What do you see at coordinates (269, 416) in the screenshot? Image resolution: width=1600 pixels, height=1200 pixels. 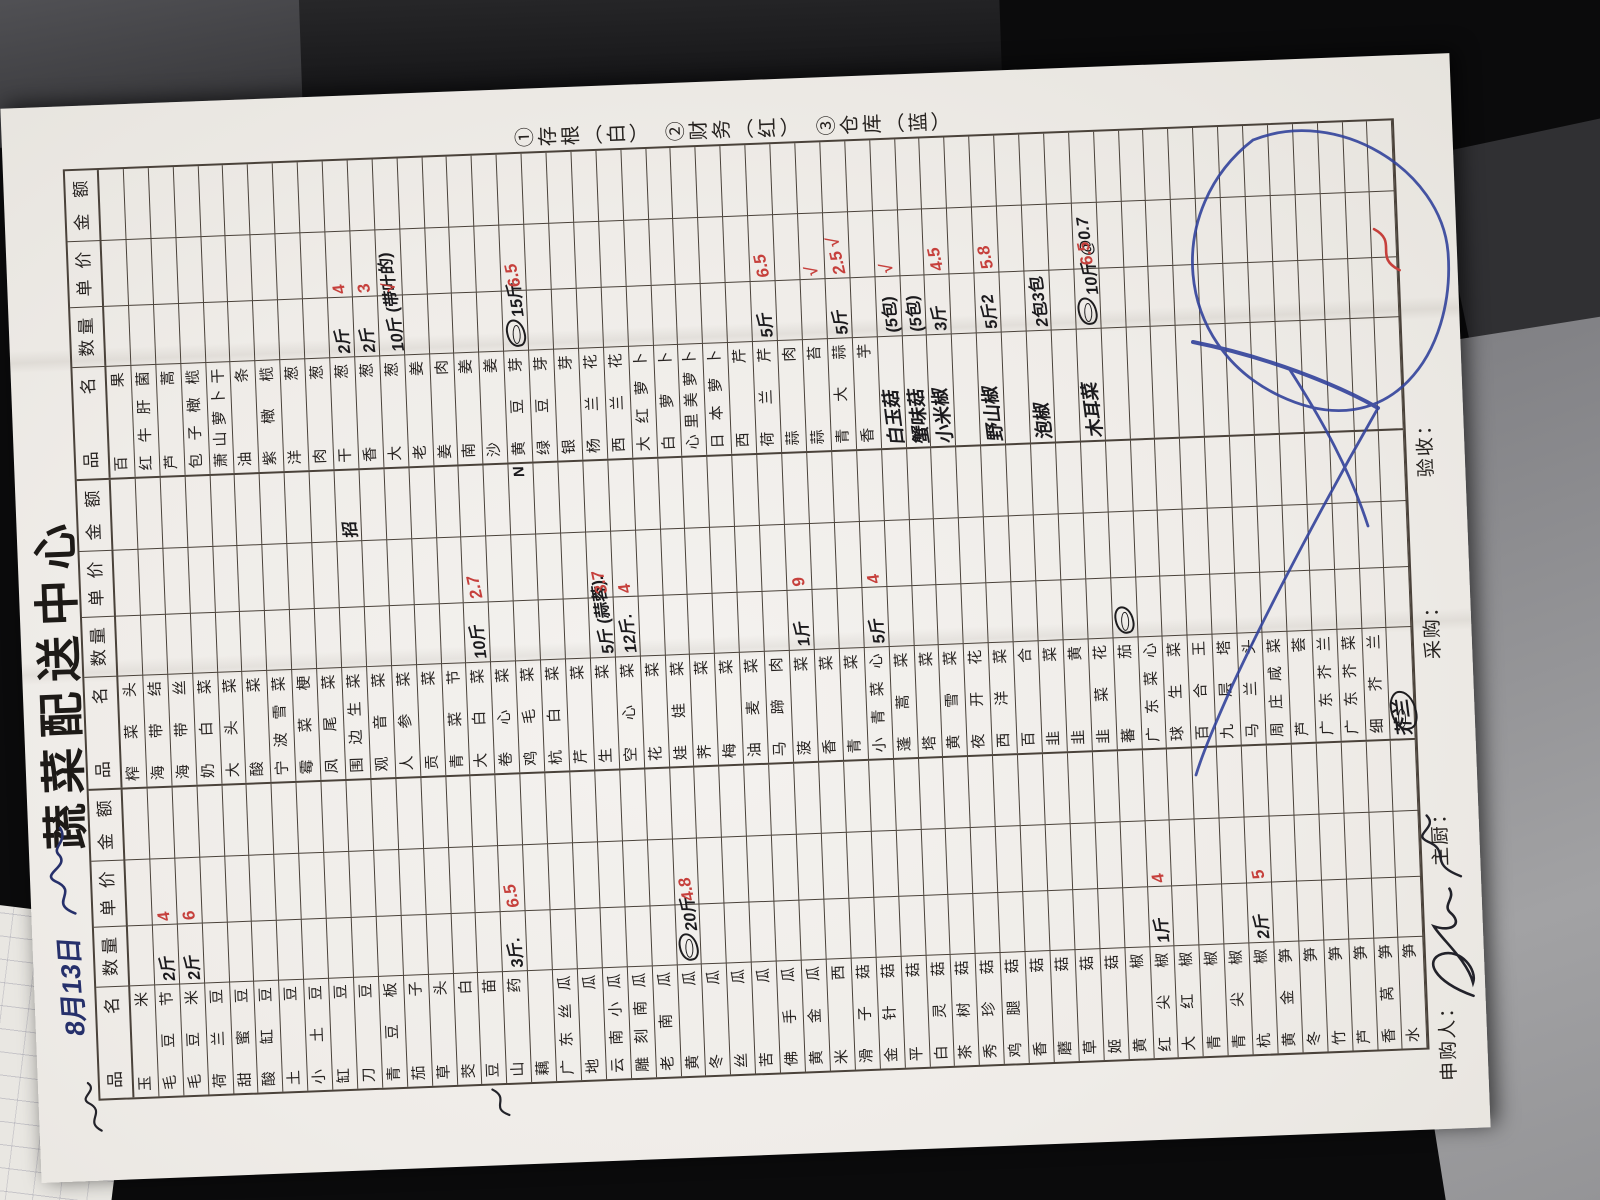 I see `printed-item-name: 紫橄榄` at bounding box center [269, 416].